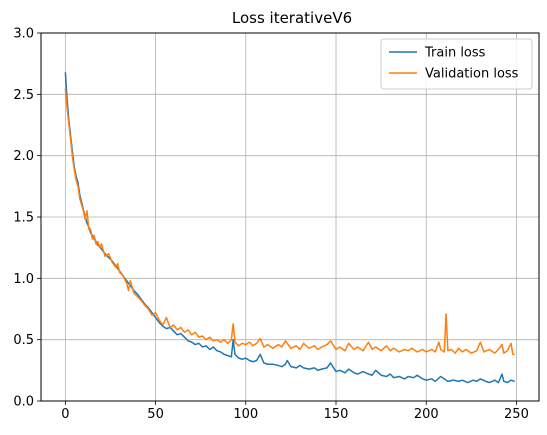 Image resolution: width=547 pixels, height=435 pixels. Describe the element at coordinates (426, 414) in the screenshot. I see `x-tick-label: 200` at that location.